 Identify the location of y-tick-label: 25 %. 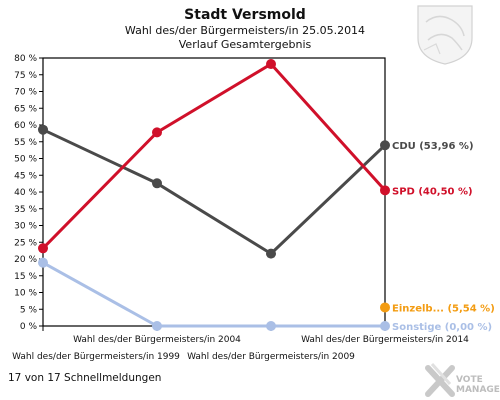
(25, 243).